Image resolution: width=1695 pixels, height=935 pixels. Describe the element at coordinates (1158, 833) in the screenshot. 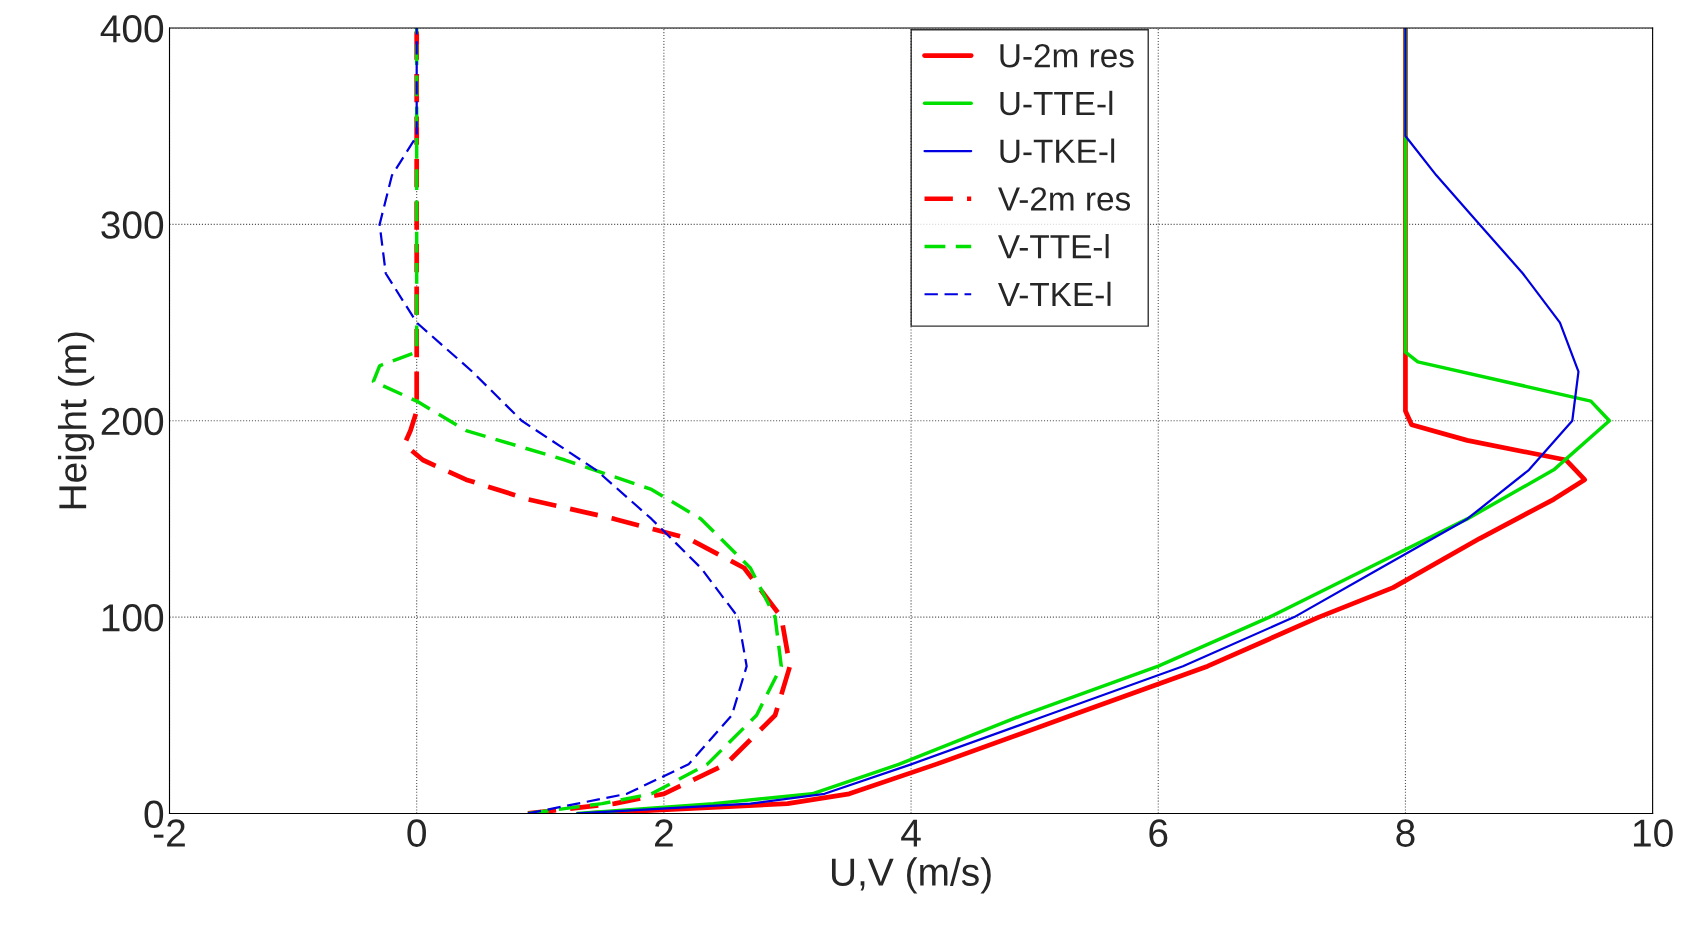

I see `x-tick-label: 6` at that location.